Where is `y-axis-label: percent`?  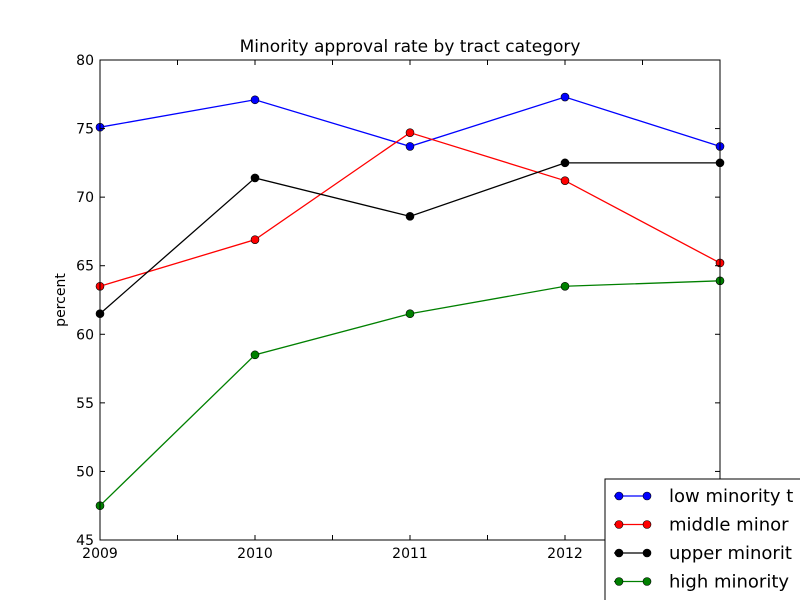
y-axis-label: percent is located at coordinates (61, 300).